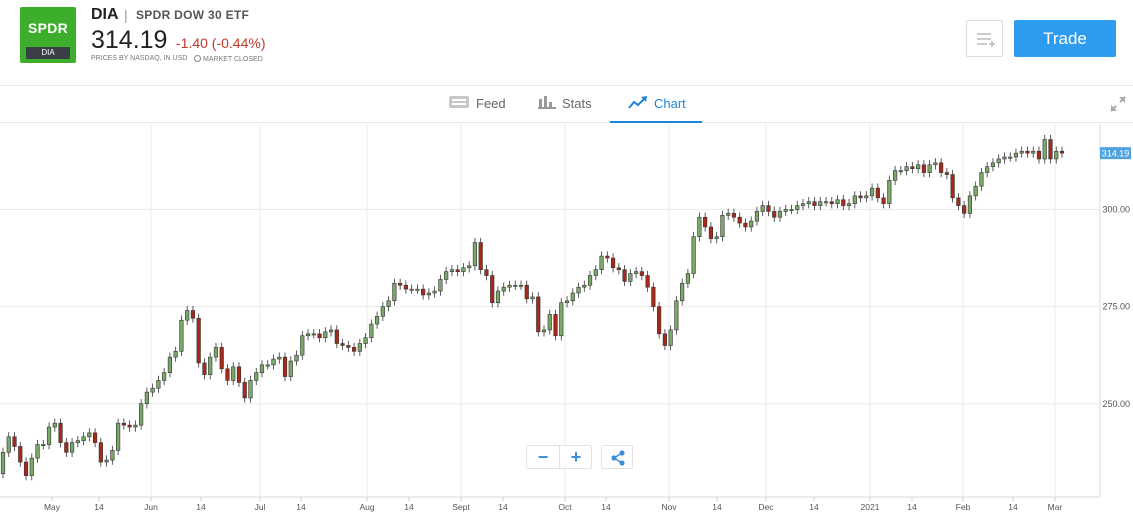  Describe the element at coordinates (48, 28) in the screenshot. I see `logo-brand-text: SPDR` at that location.